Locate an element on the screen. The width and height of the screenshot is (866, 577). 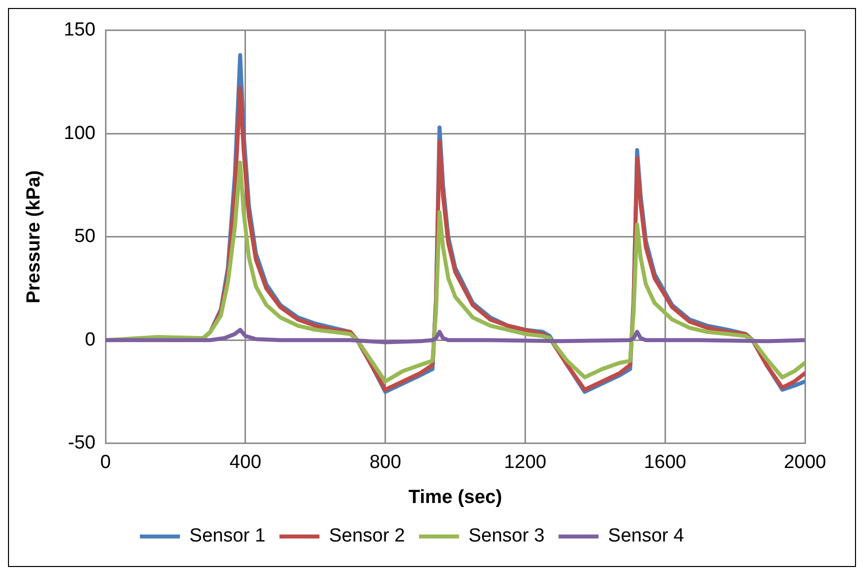
legend-label: Sensor 2 is located at coordinates (366, 536).